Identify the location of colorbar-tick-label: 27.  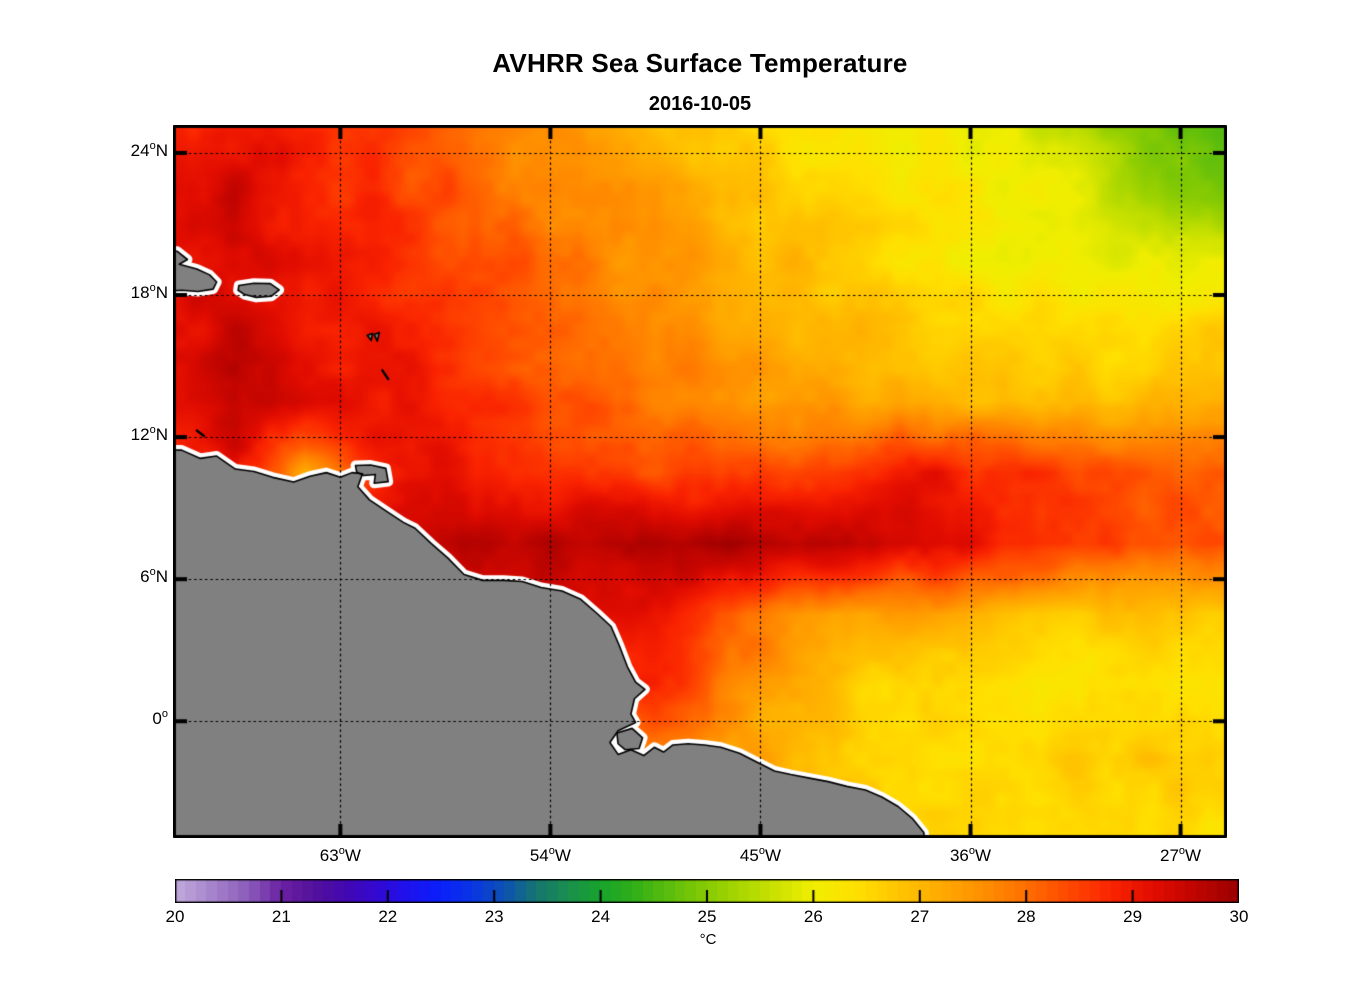
(920, 916).